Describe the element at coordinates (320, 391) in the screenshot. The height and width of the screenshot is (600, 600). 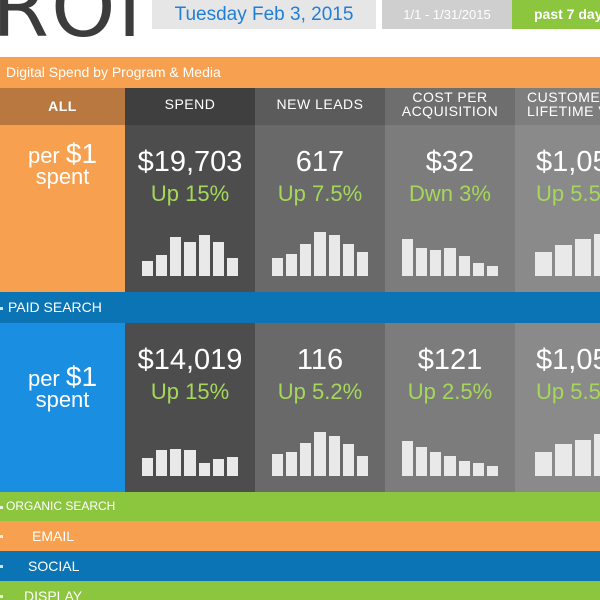
I see `metric-change: Up 5.2%` at that location.